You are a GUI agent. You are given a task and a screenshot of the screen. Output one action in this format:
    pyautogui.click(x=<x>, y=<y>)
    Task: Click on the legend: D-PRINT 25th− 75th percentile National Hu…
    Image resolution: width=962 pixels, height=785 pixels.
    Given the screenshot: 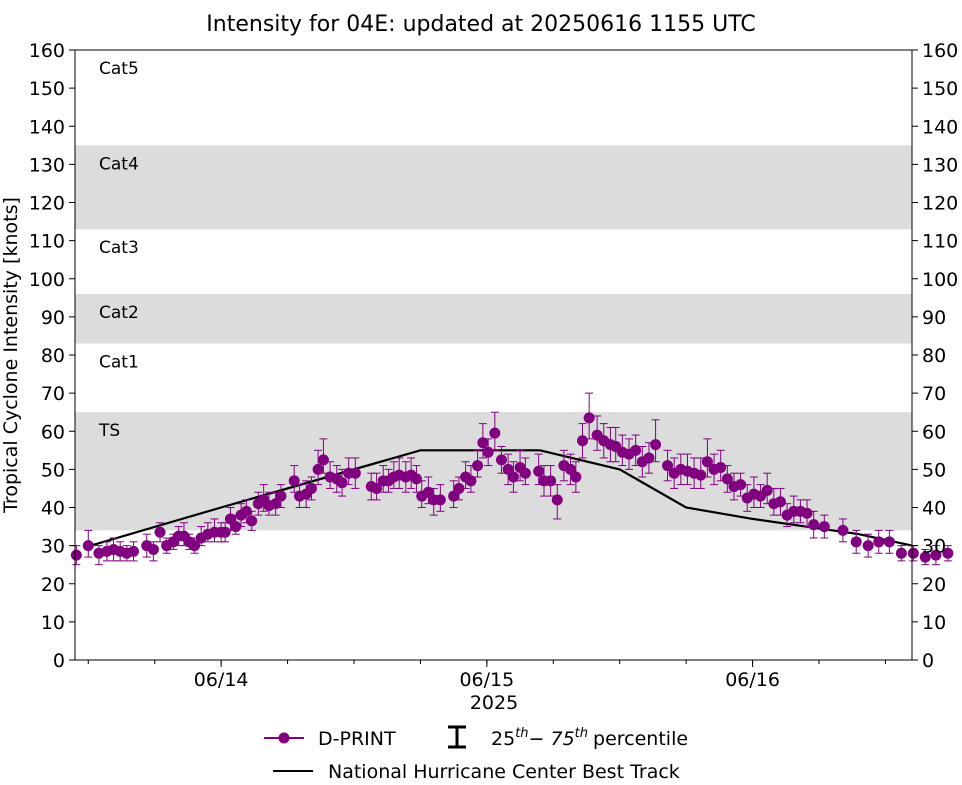 What is the action you would take?
    pyautogui.click(x=476, y=754)
    